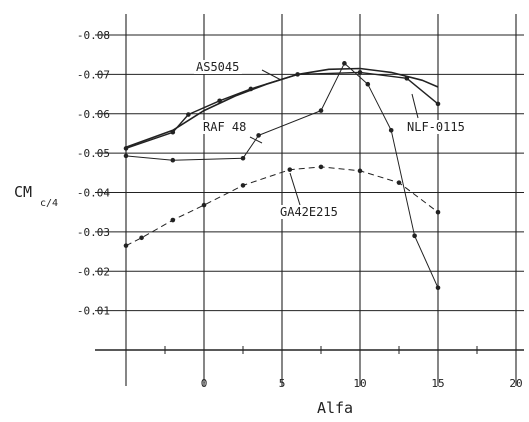 The width and height of the screenshot is (529, 422). I want to click on y-tick-label: -0.03, so click(93, 232).